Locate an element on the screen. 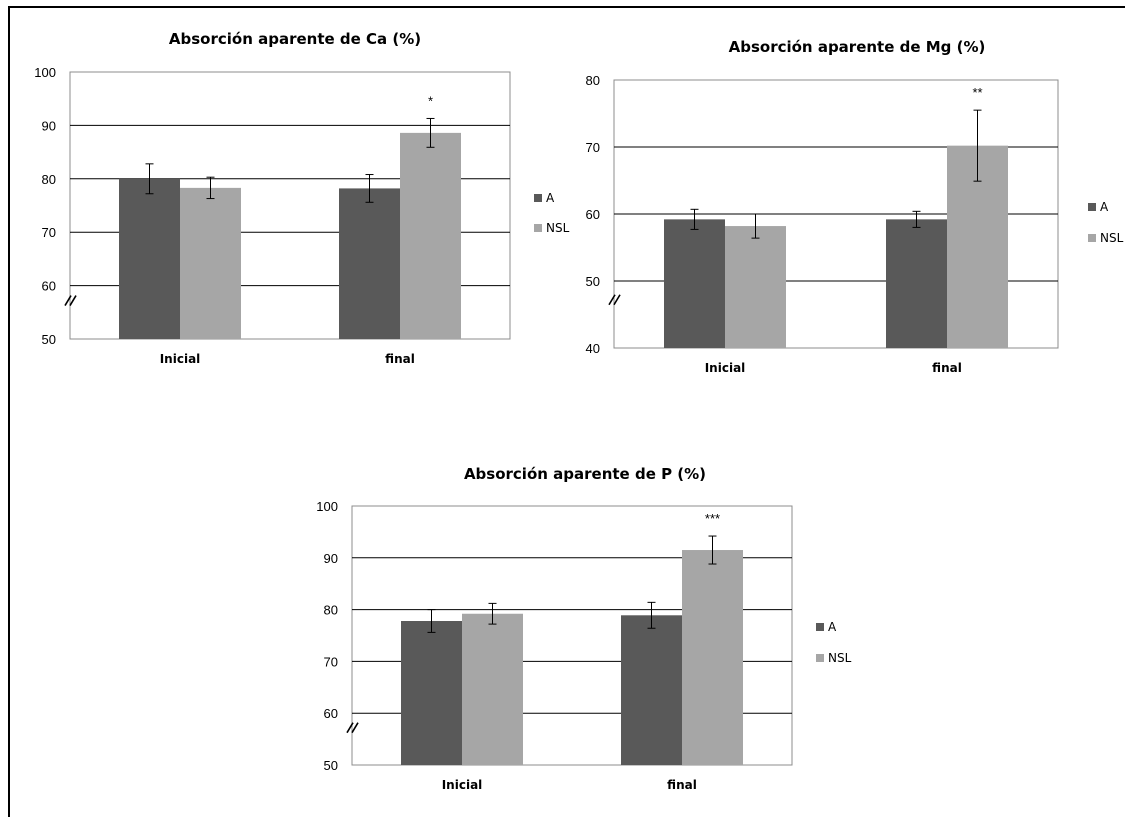  ca-significance-label: * is located at coordinates (430, 100).